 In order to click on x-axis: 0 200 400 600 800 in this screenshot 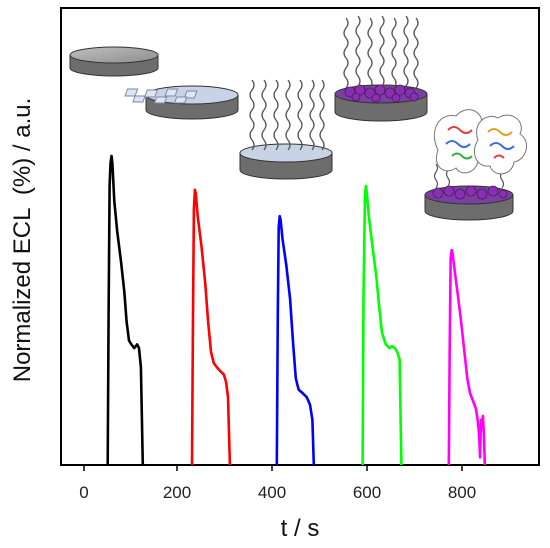, I will do `click(277, 483)`.